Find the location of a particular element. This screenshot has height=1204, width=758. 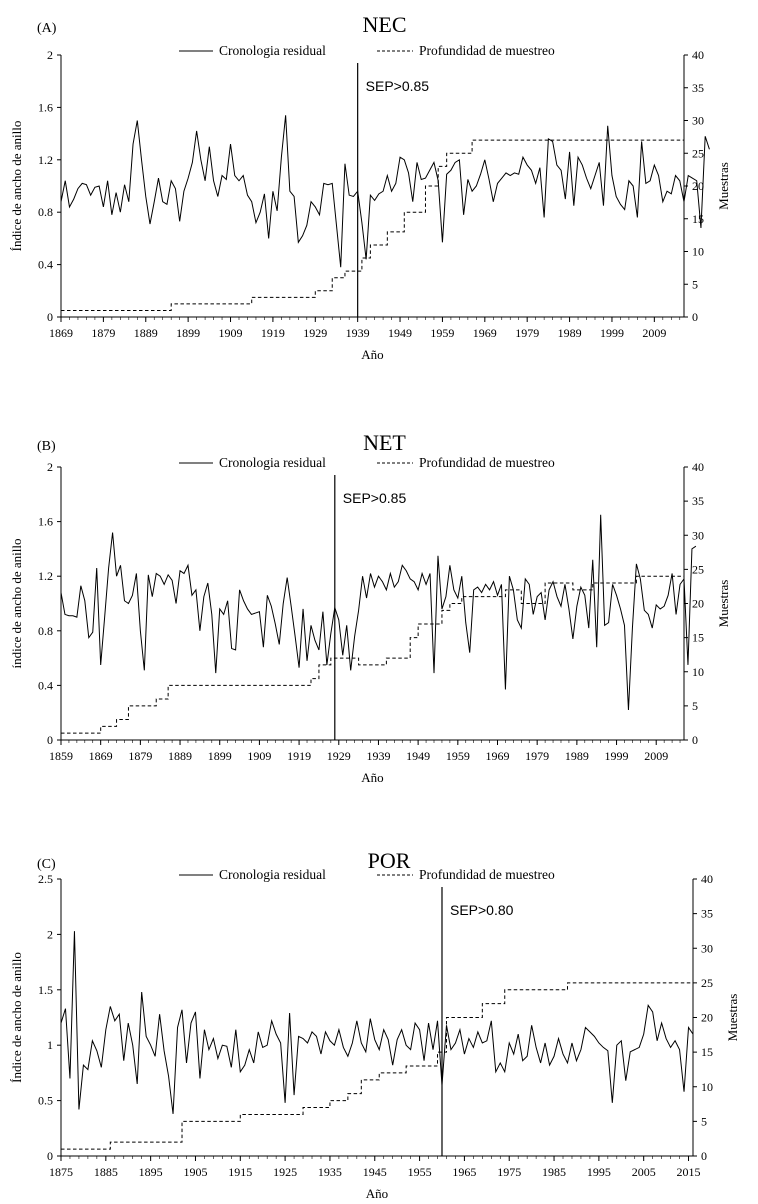

x-tick-label: 1935 is located at coordinates (330, 1172).